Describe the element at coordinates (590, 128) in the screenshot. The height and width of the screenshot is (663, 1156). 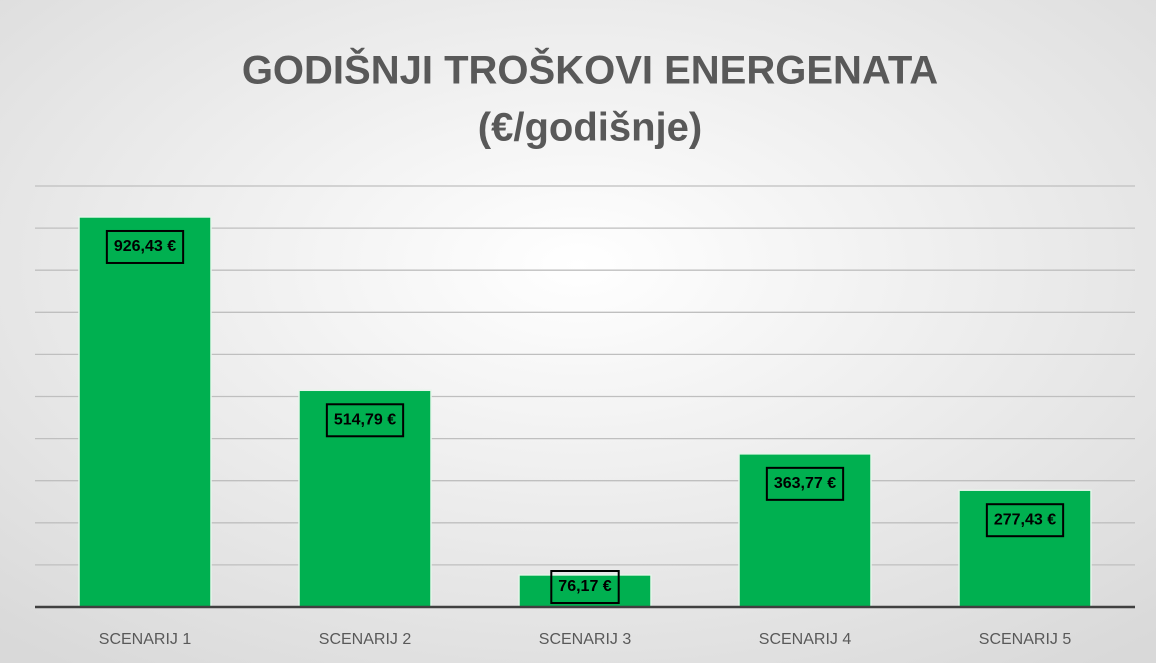
I see `chart-subtitle: (€/godišnje)` at that location.